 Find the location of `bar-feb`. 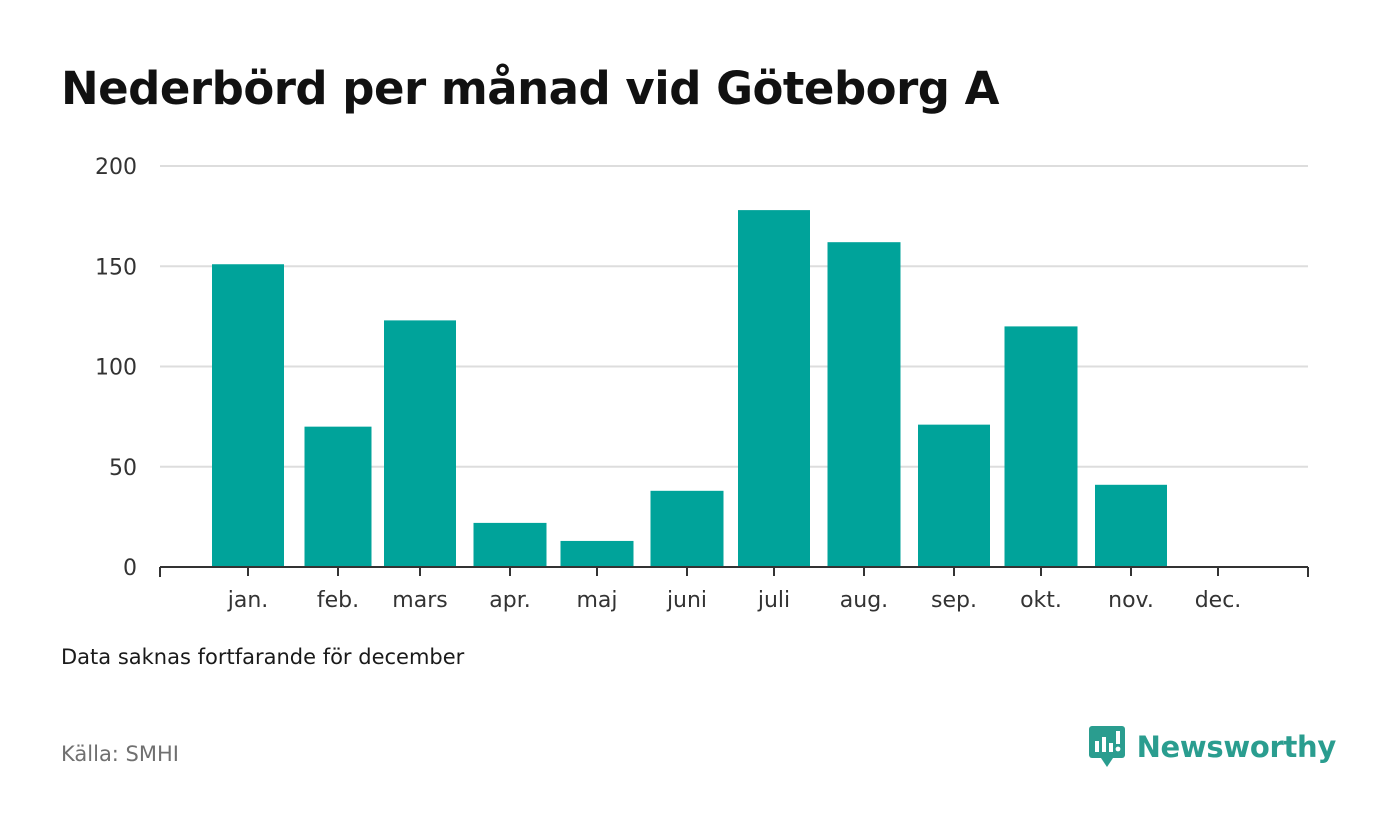

bar-feb is located at coordinates (338, 496).